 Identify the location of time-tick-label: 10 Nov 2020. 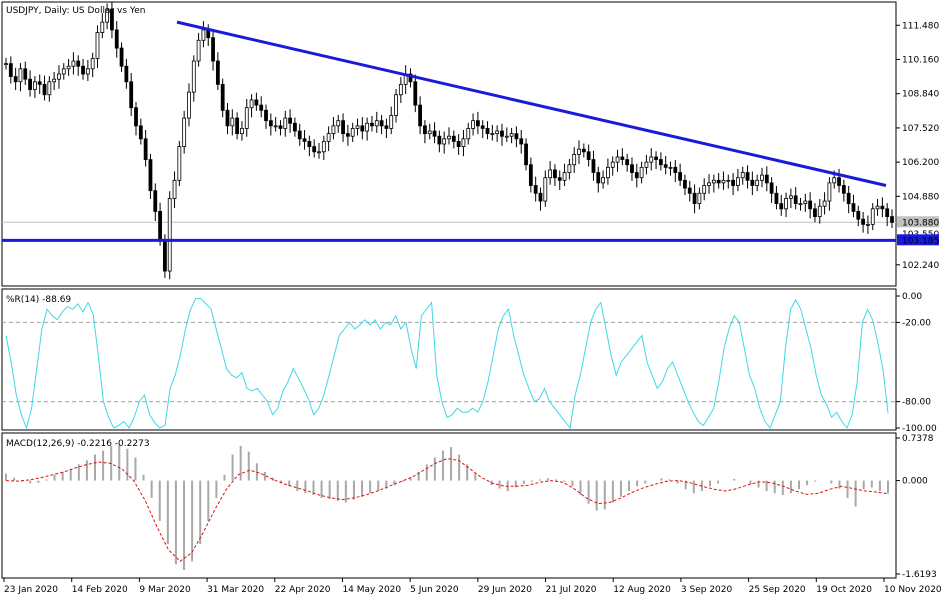
(913, 590).